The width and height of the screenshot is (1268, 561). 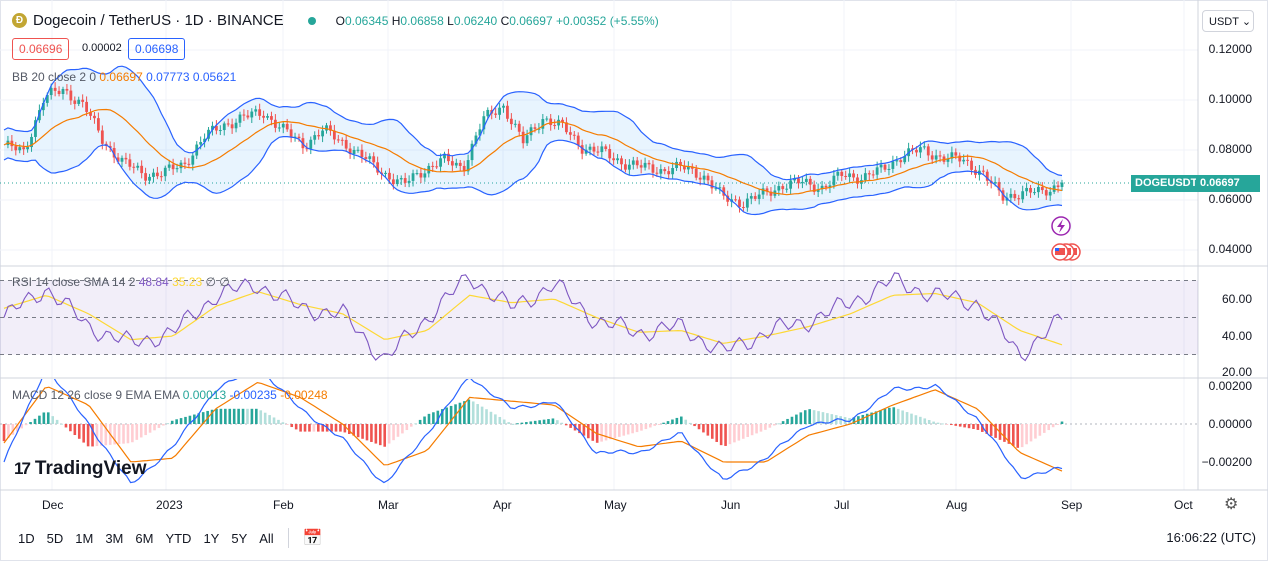 I want to click on sell-price-button: 0.06696, so click(x=41, y=49).